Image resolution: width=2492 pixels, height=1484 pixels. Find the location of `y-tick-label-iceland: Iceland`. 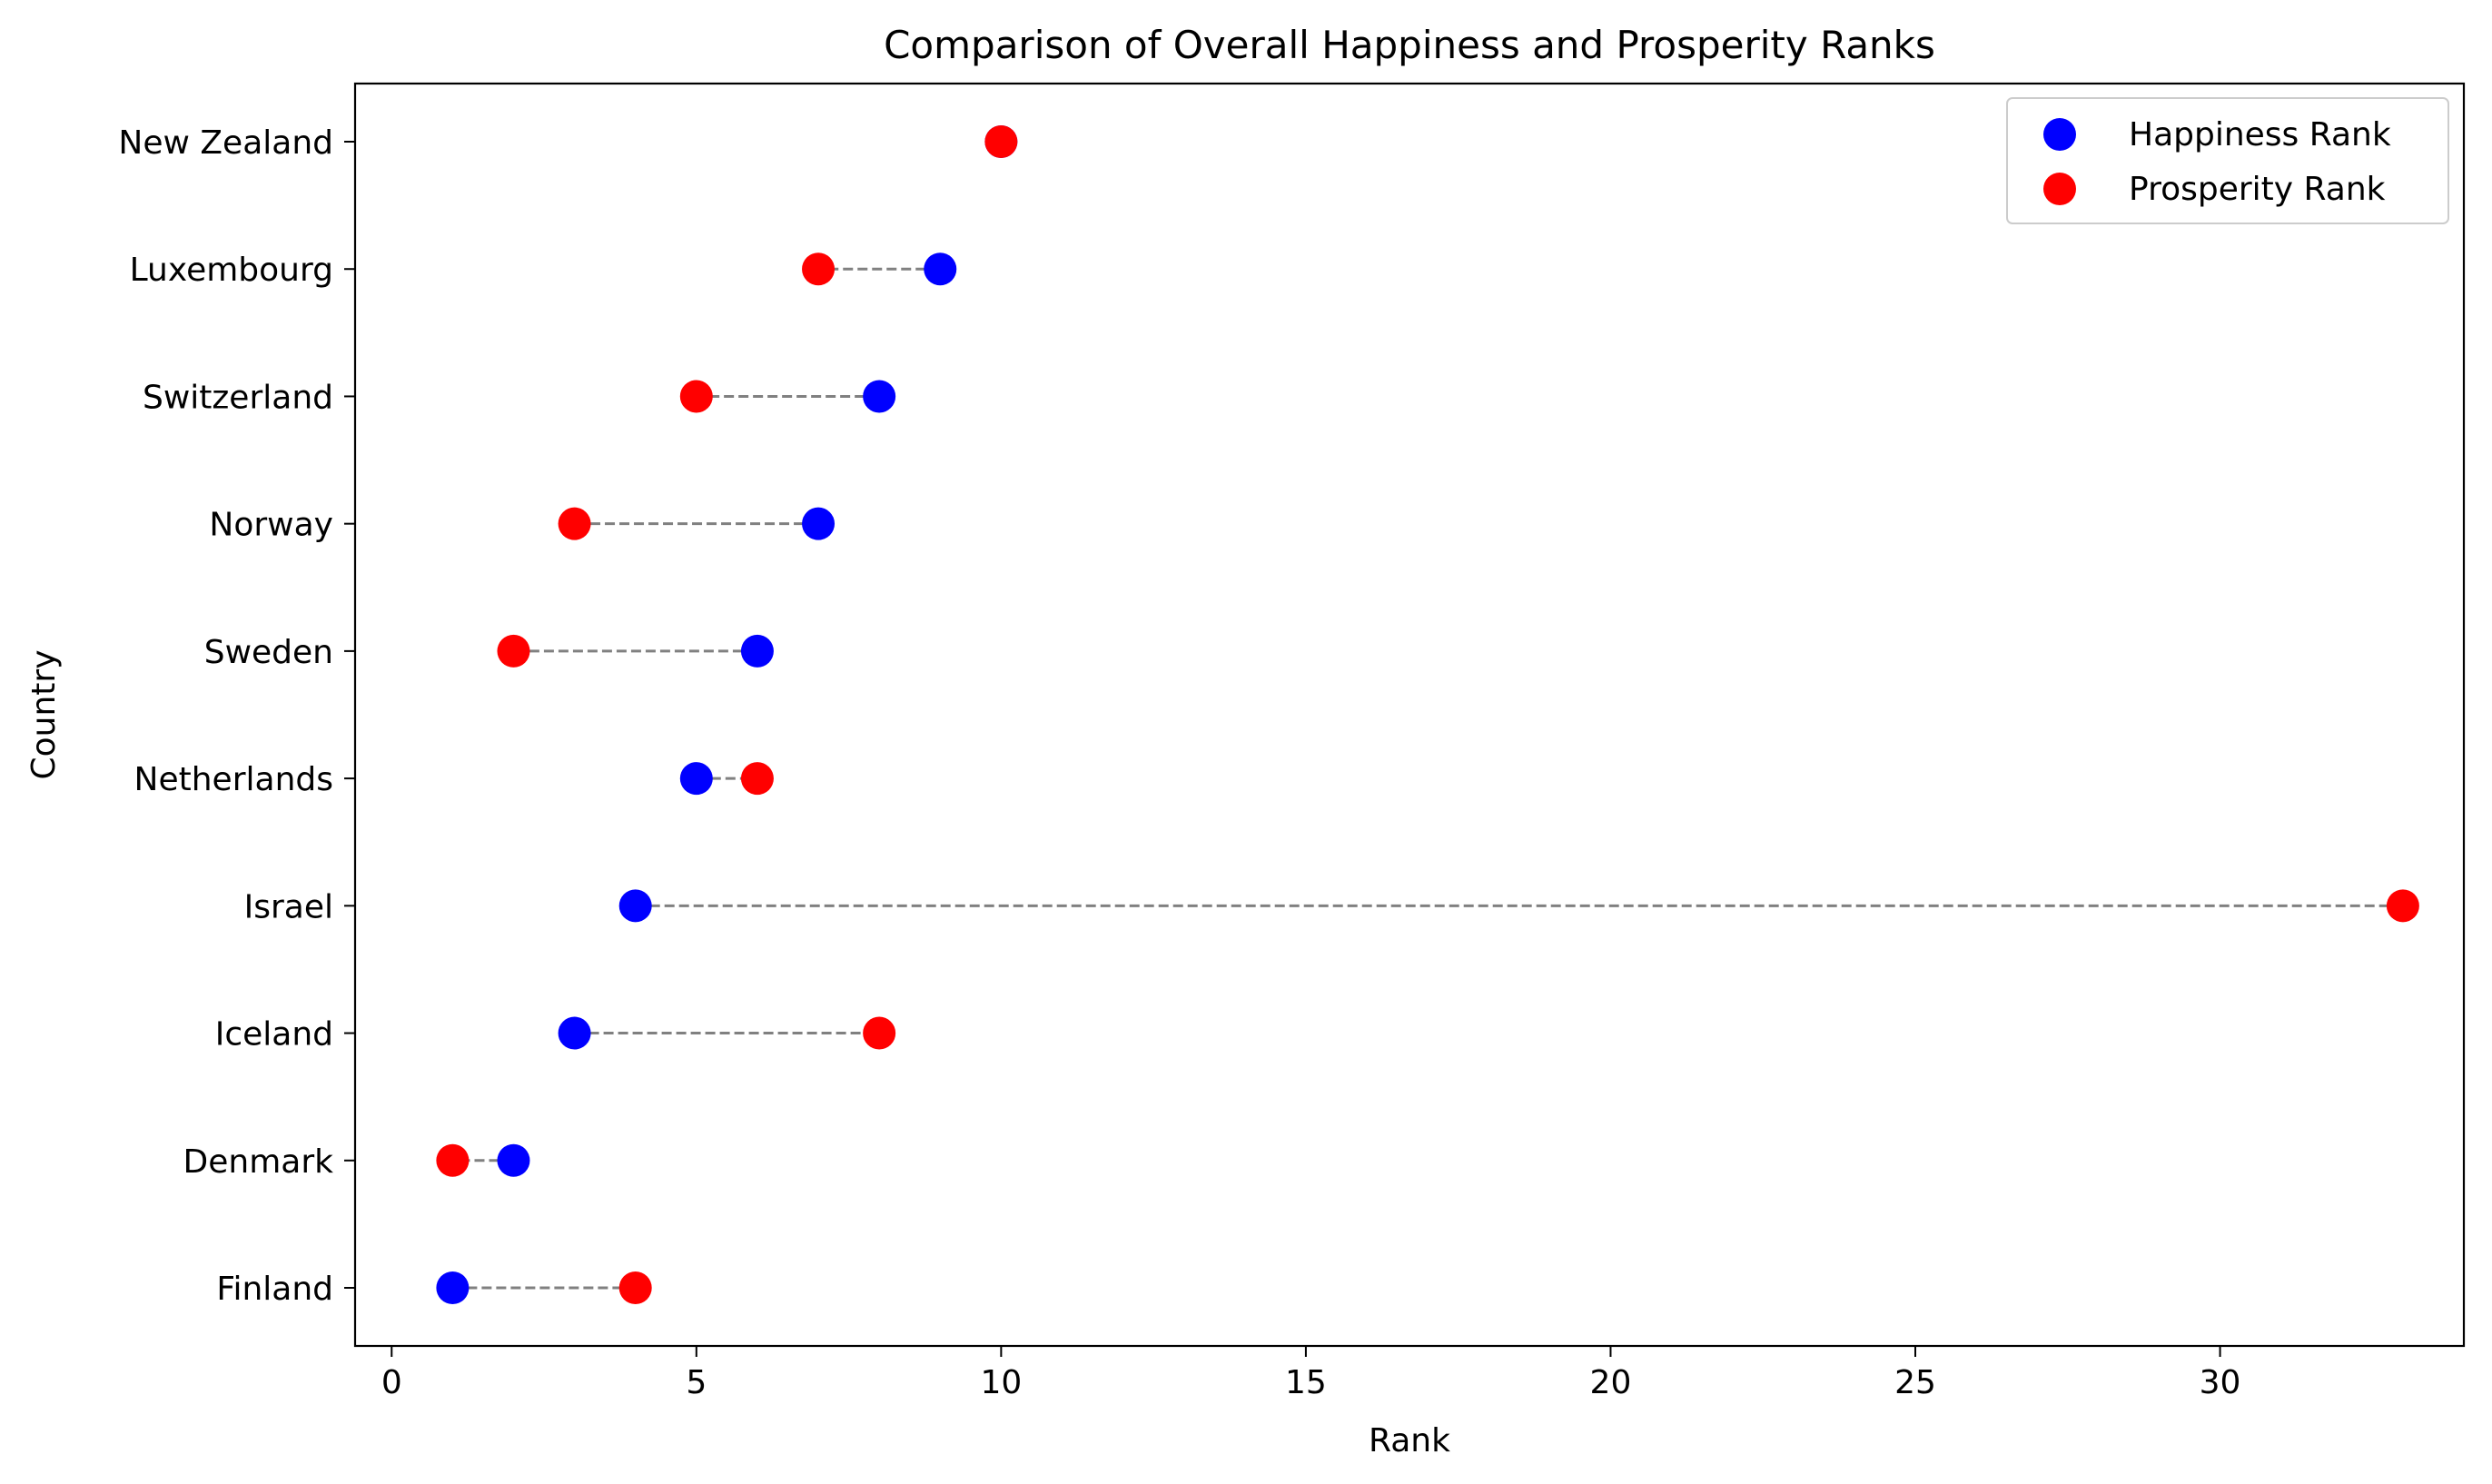

y-tick-label-iceland: Iceland is located at coordinates (274, 1035).